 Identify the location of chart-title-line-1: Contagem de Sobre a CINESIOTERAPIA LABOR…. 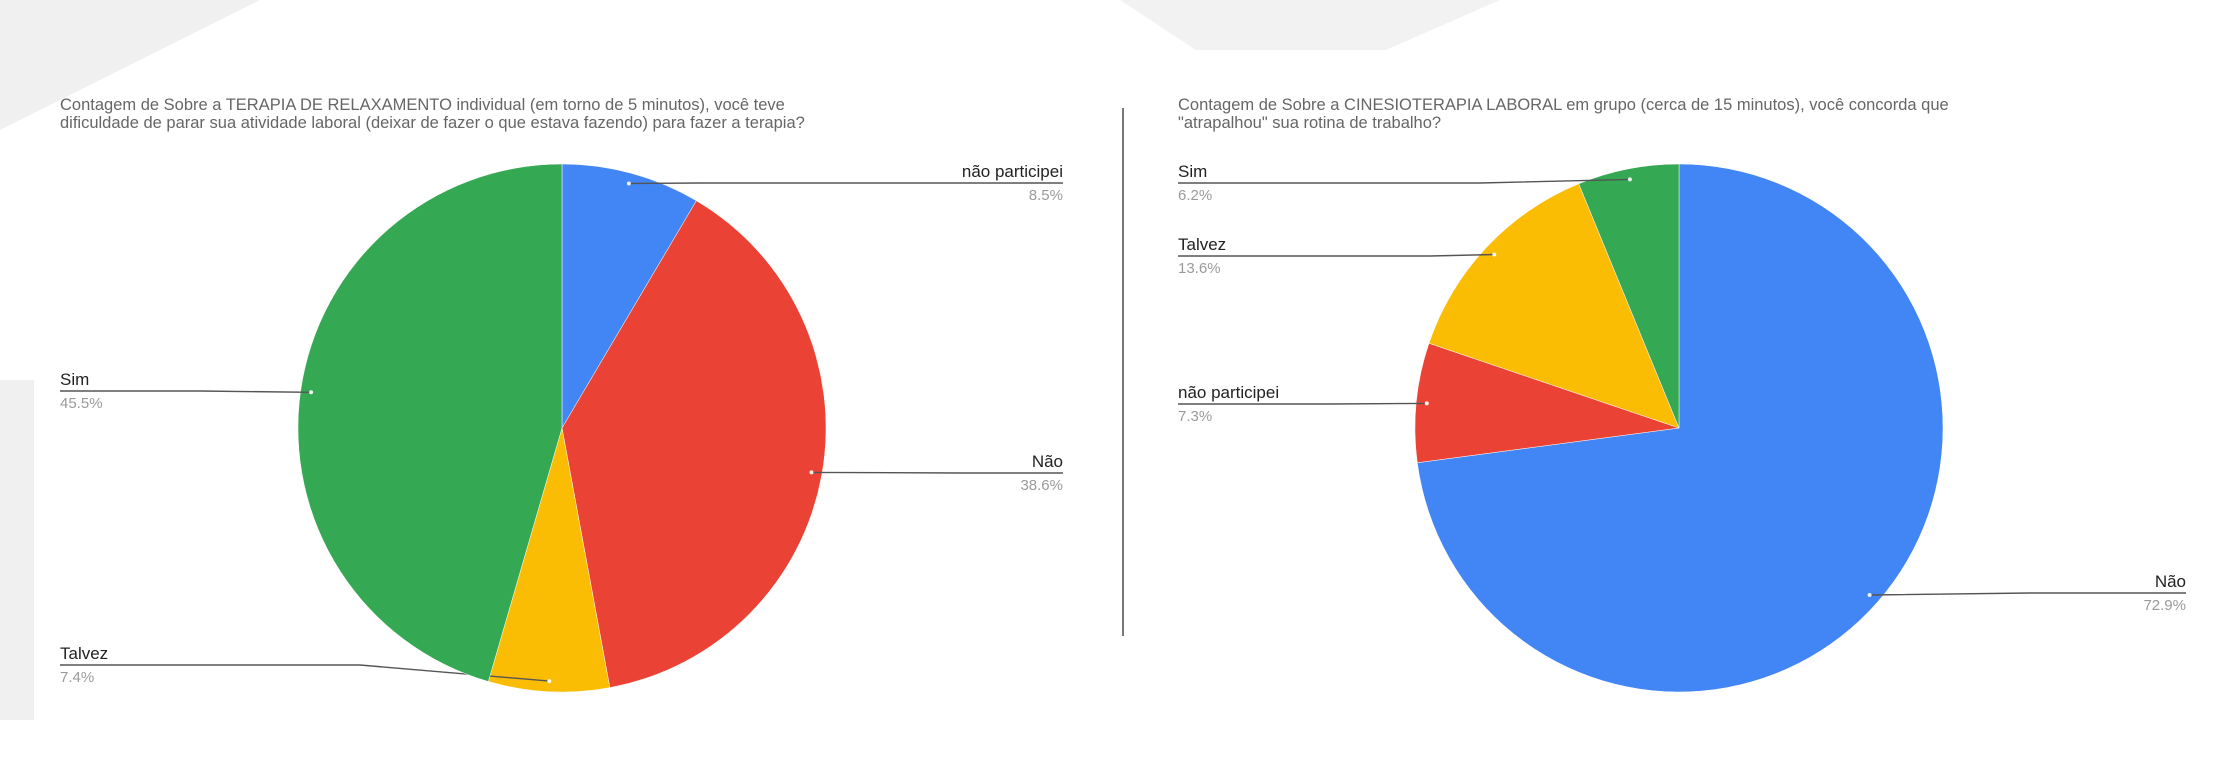
(1563, 105).